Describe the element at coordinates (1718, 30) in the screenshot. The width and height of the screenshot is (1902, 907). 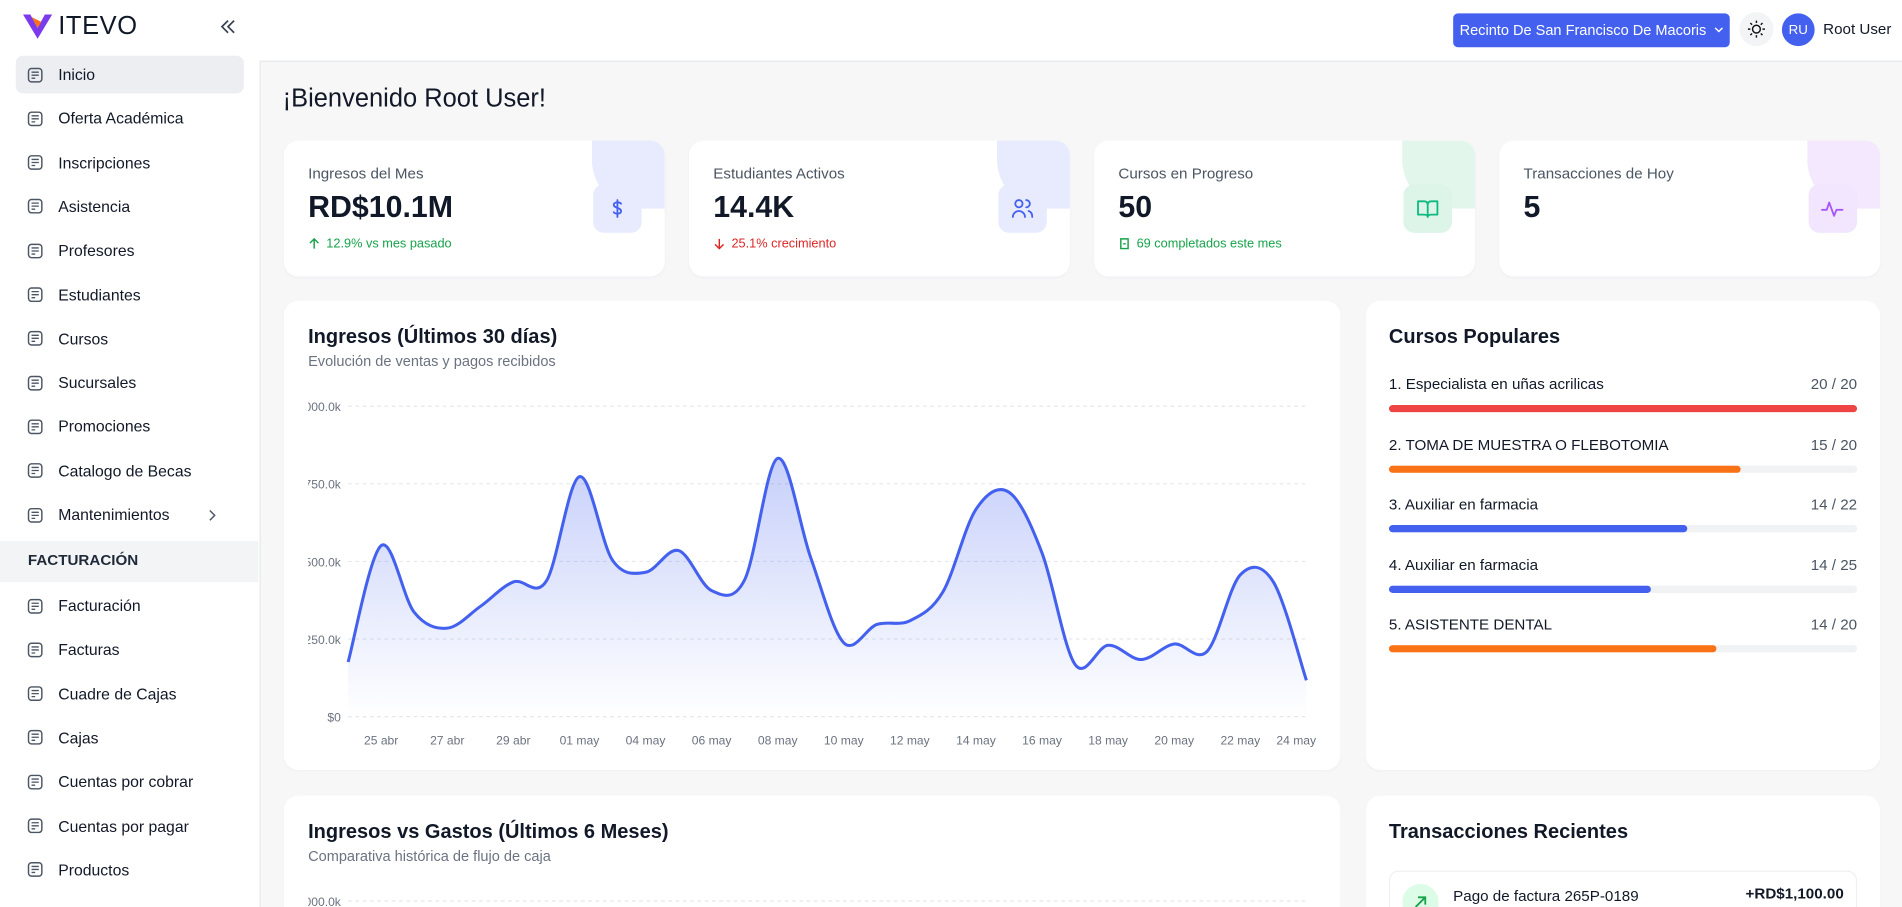
I see `chevron` at that location.